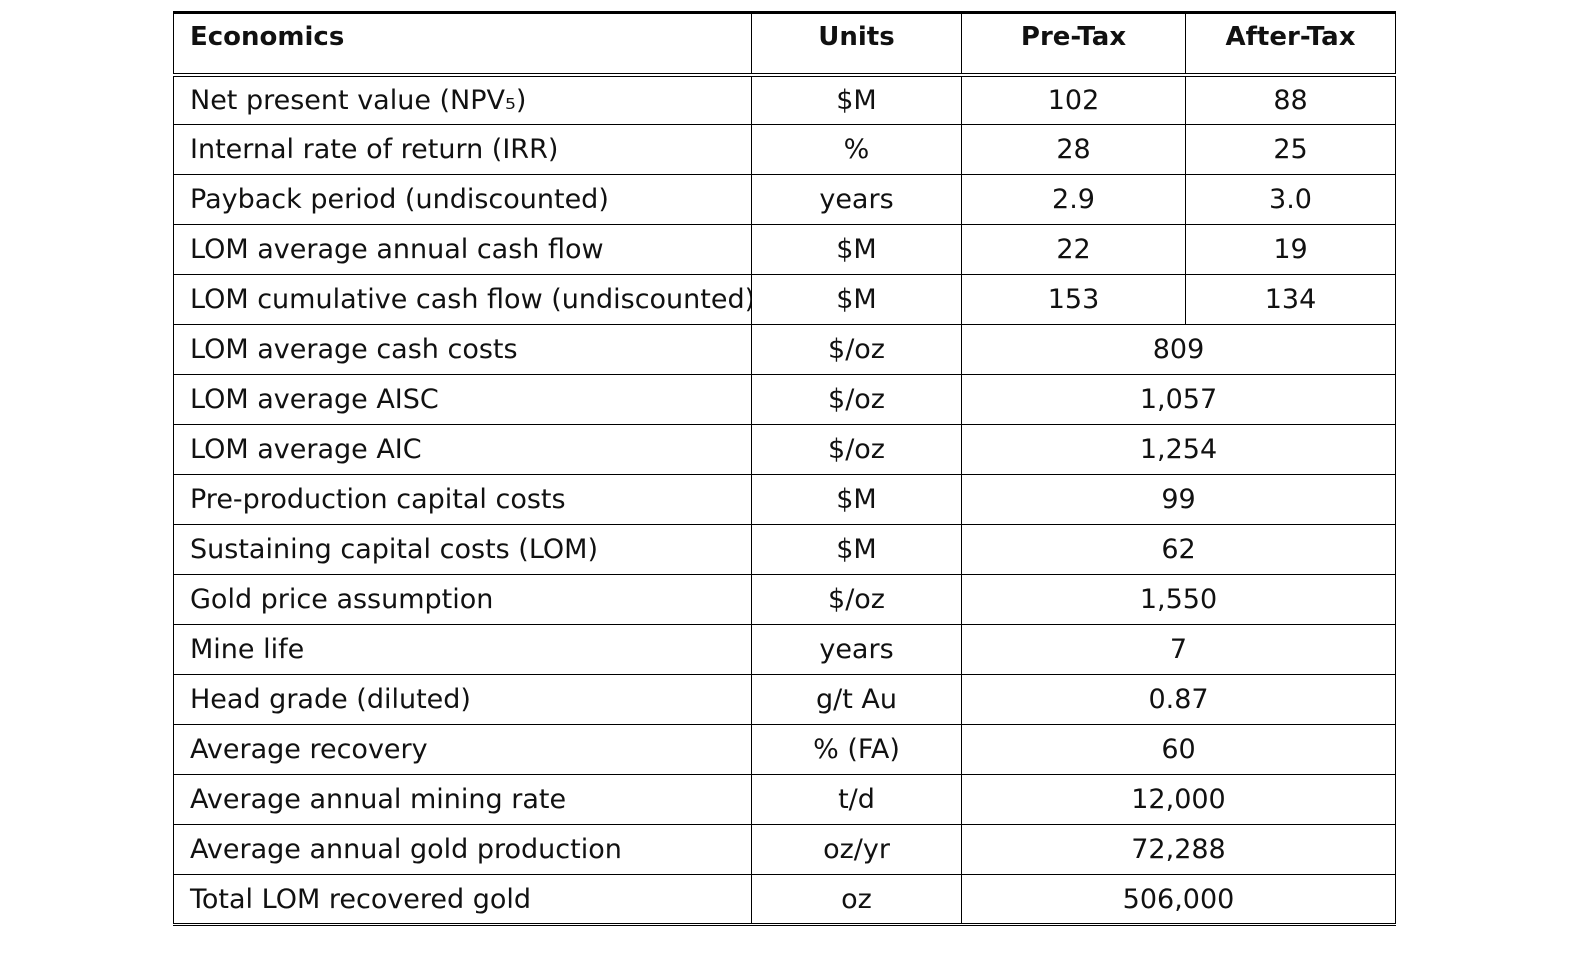  Describe the element at coordinates (1178, 399) in the screenshot. I see `combined-value-cell: 1,057` at that location.